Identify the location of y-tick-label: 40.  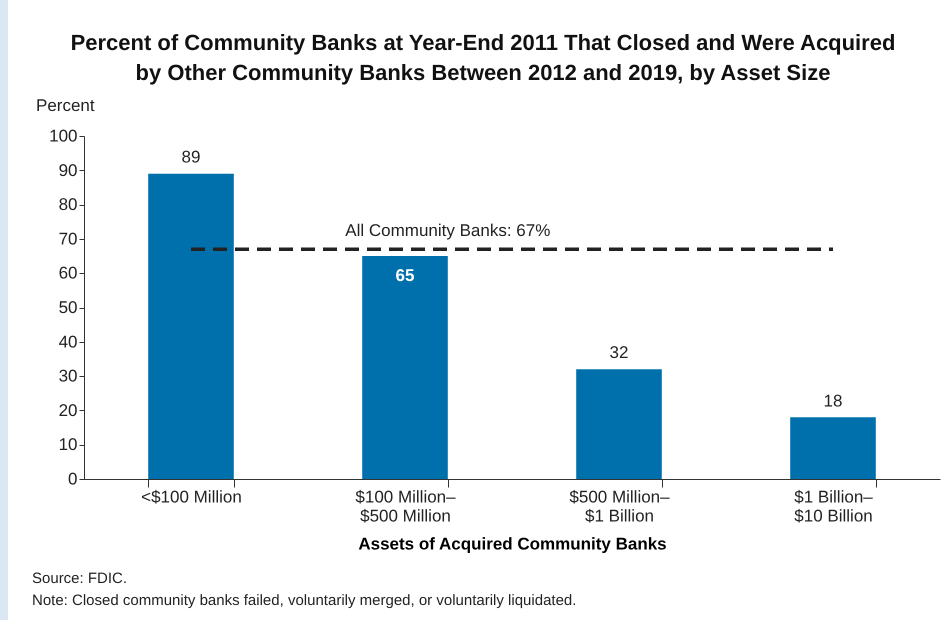
(68, 342).